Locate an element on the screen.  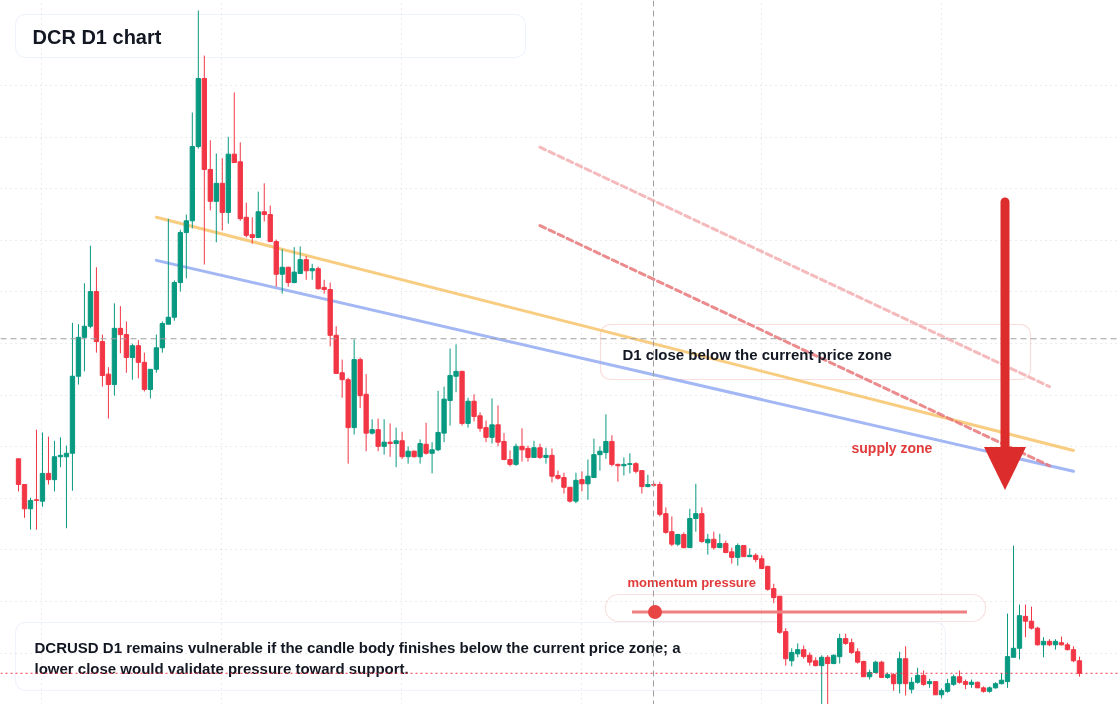
text: DCR D1 chart is located at coordinates (97, 36).